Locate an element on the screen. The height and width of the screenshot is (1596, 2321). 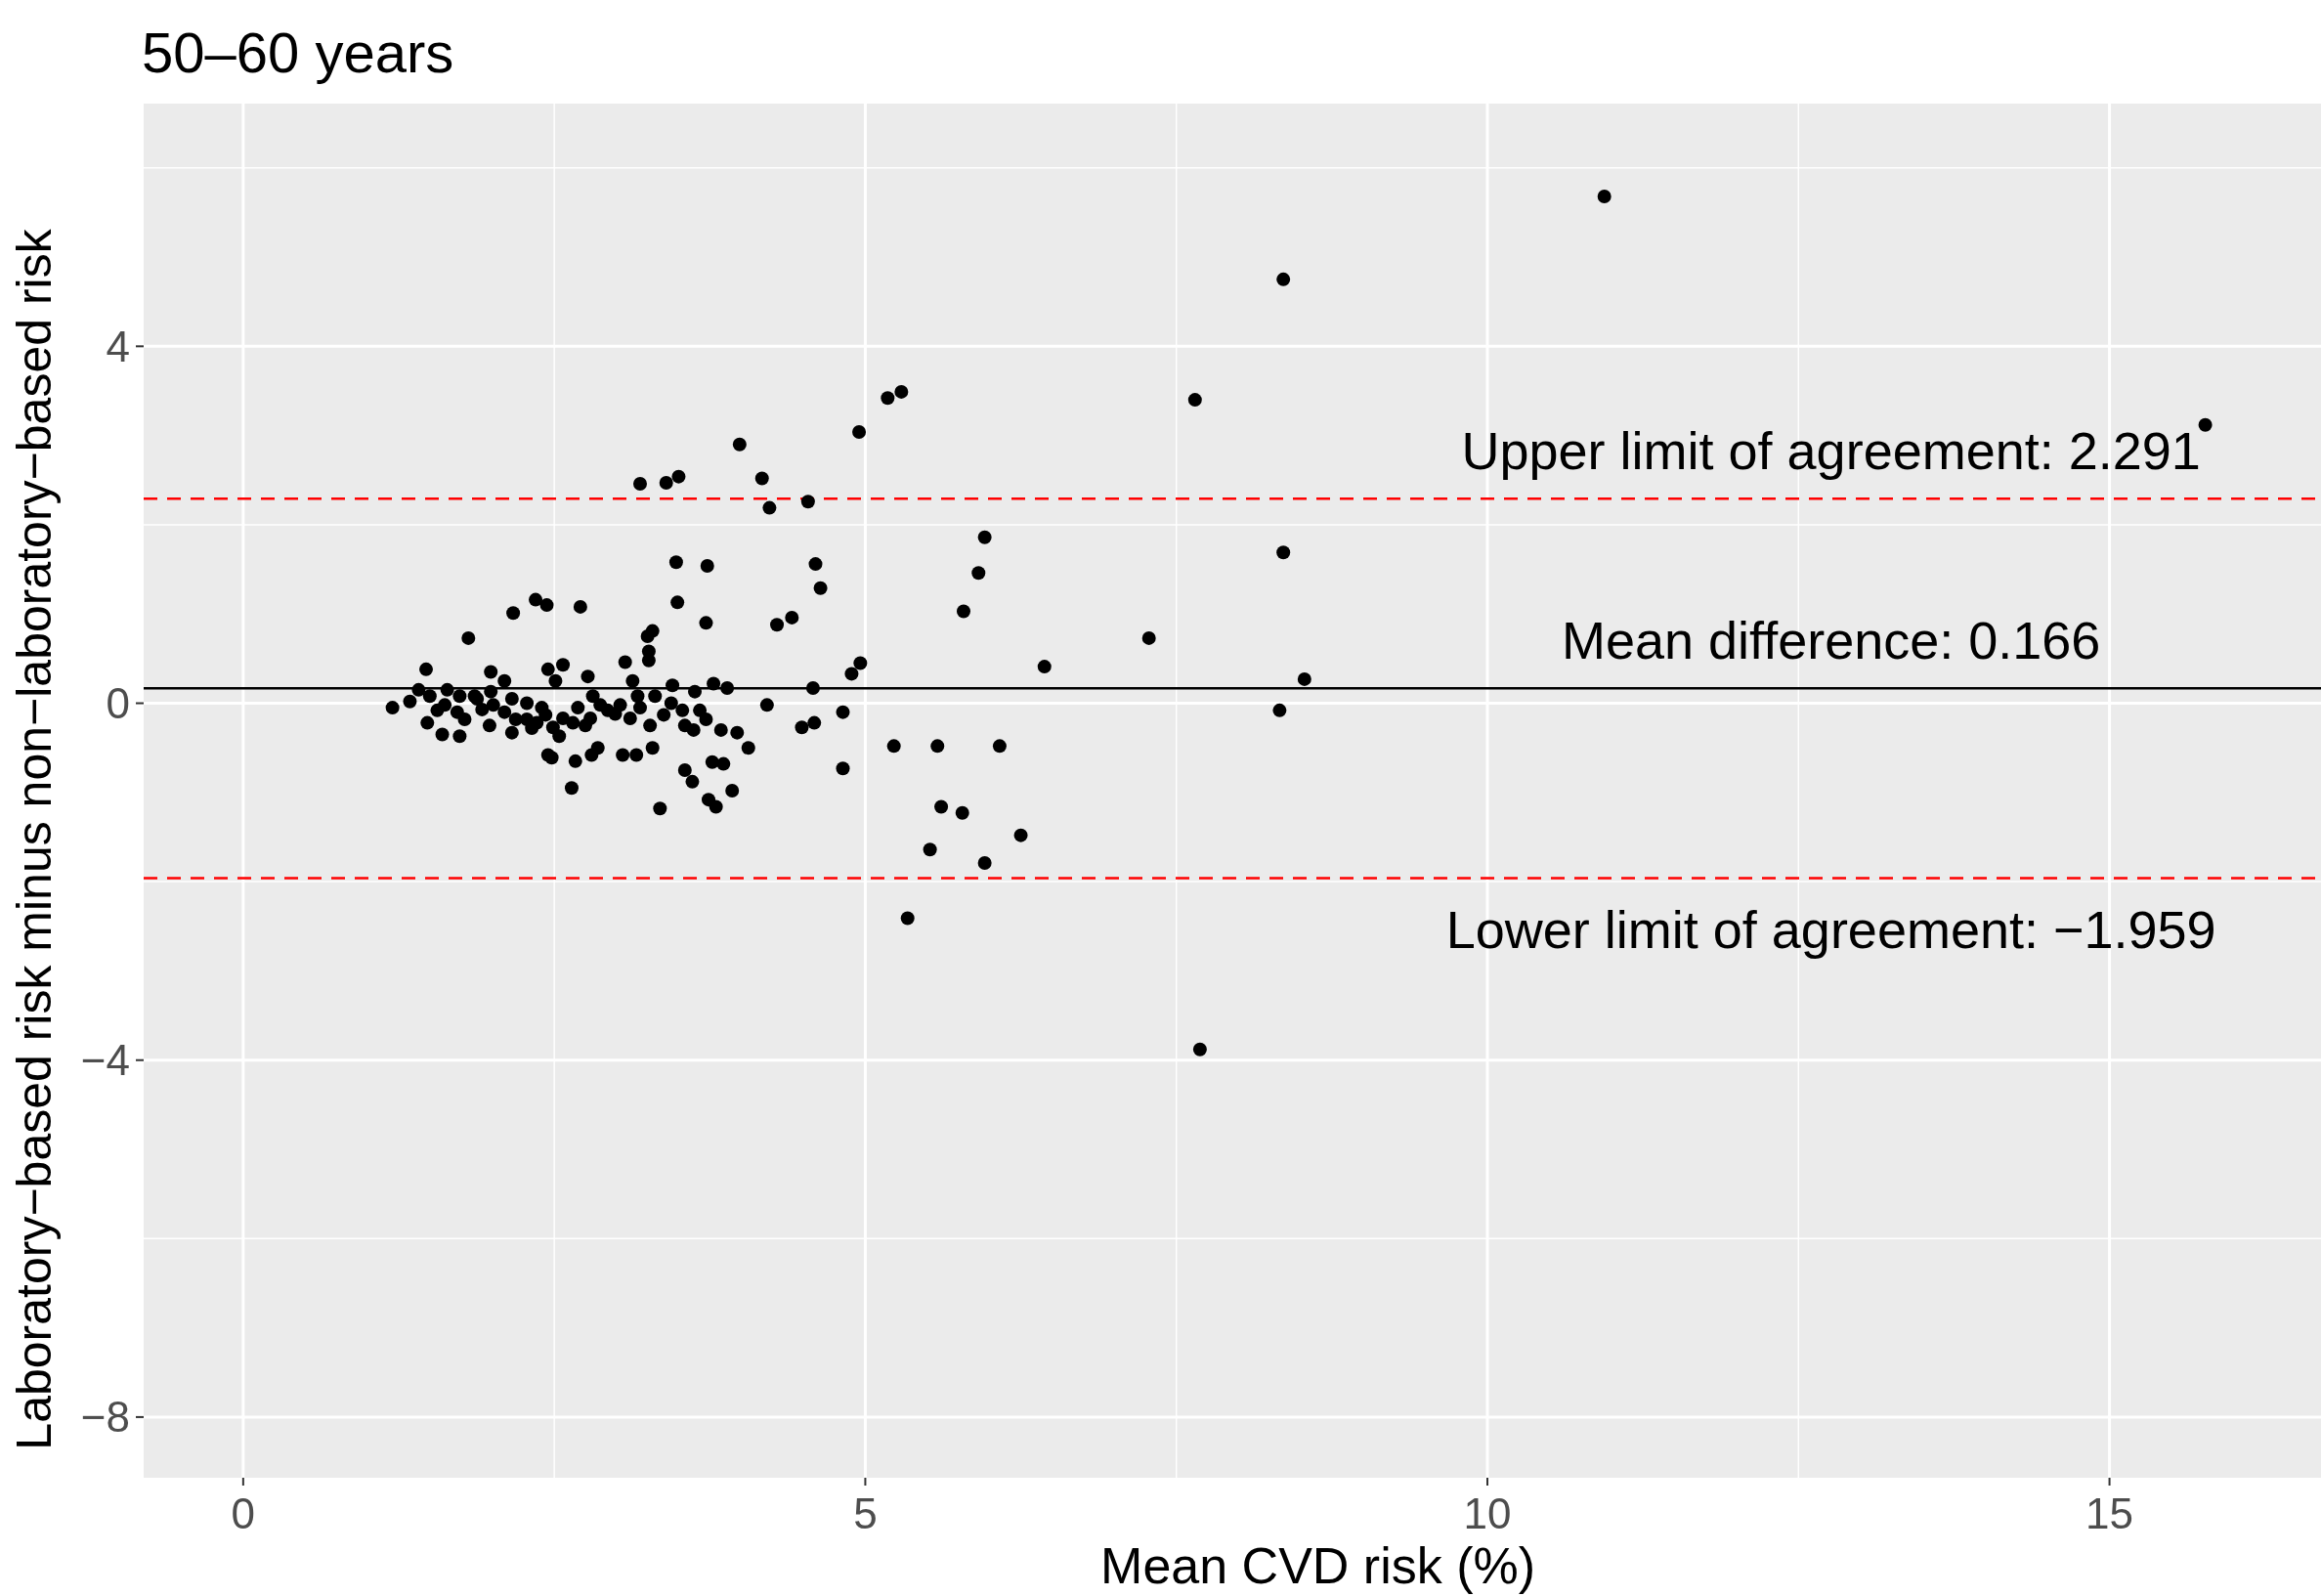
ref-line-label: Upper limit of agreement: 2.291 is located at coordinates (1831, 451).